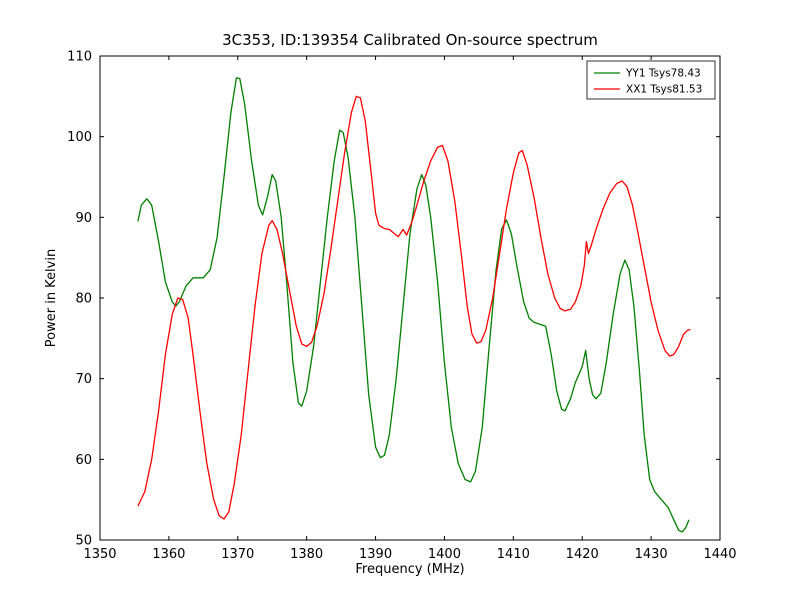  What do you see at coordinates (168, 554) in the screenshot?
I see `x-tick-label: 1360` at bounding box center [168, 554].